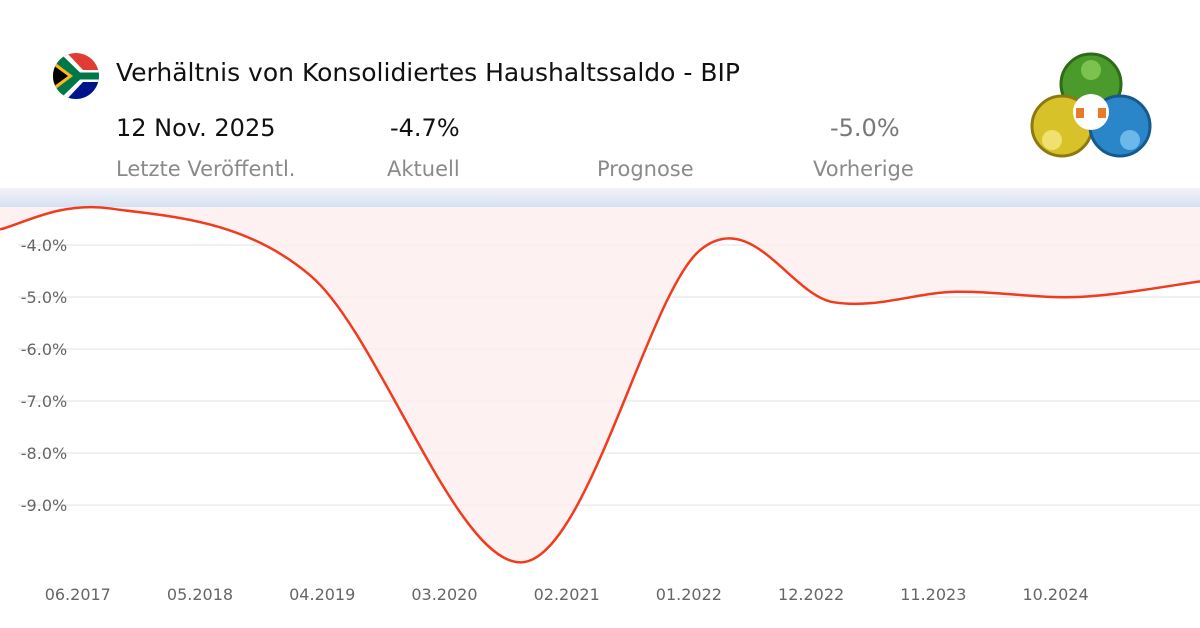 The image size is (1200, 628). What do you see at coordinates (76, 76) in the screenshot?
I see `south-africa-flag-icon` at bounding box center [76, 76].